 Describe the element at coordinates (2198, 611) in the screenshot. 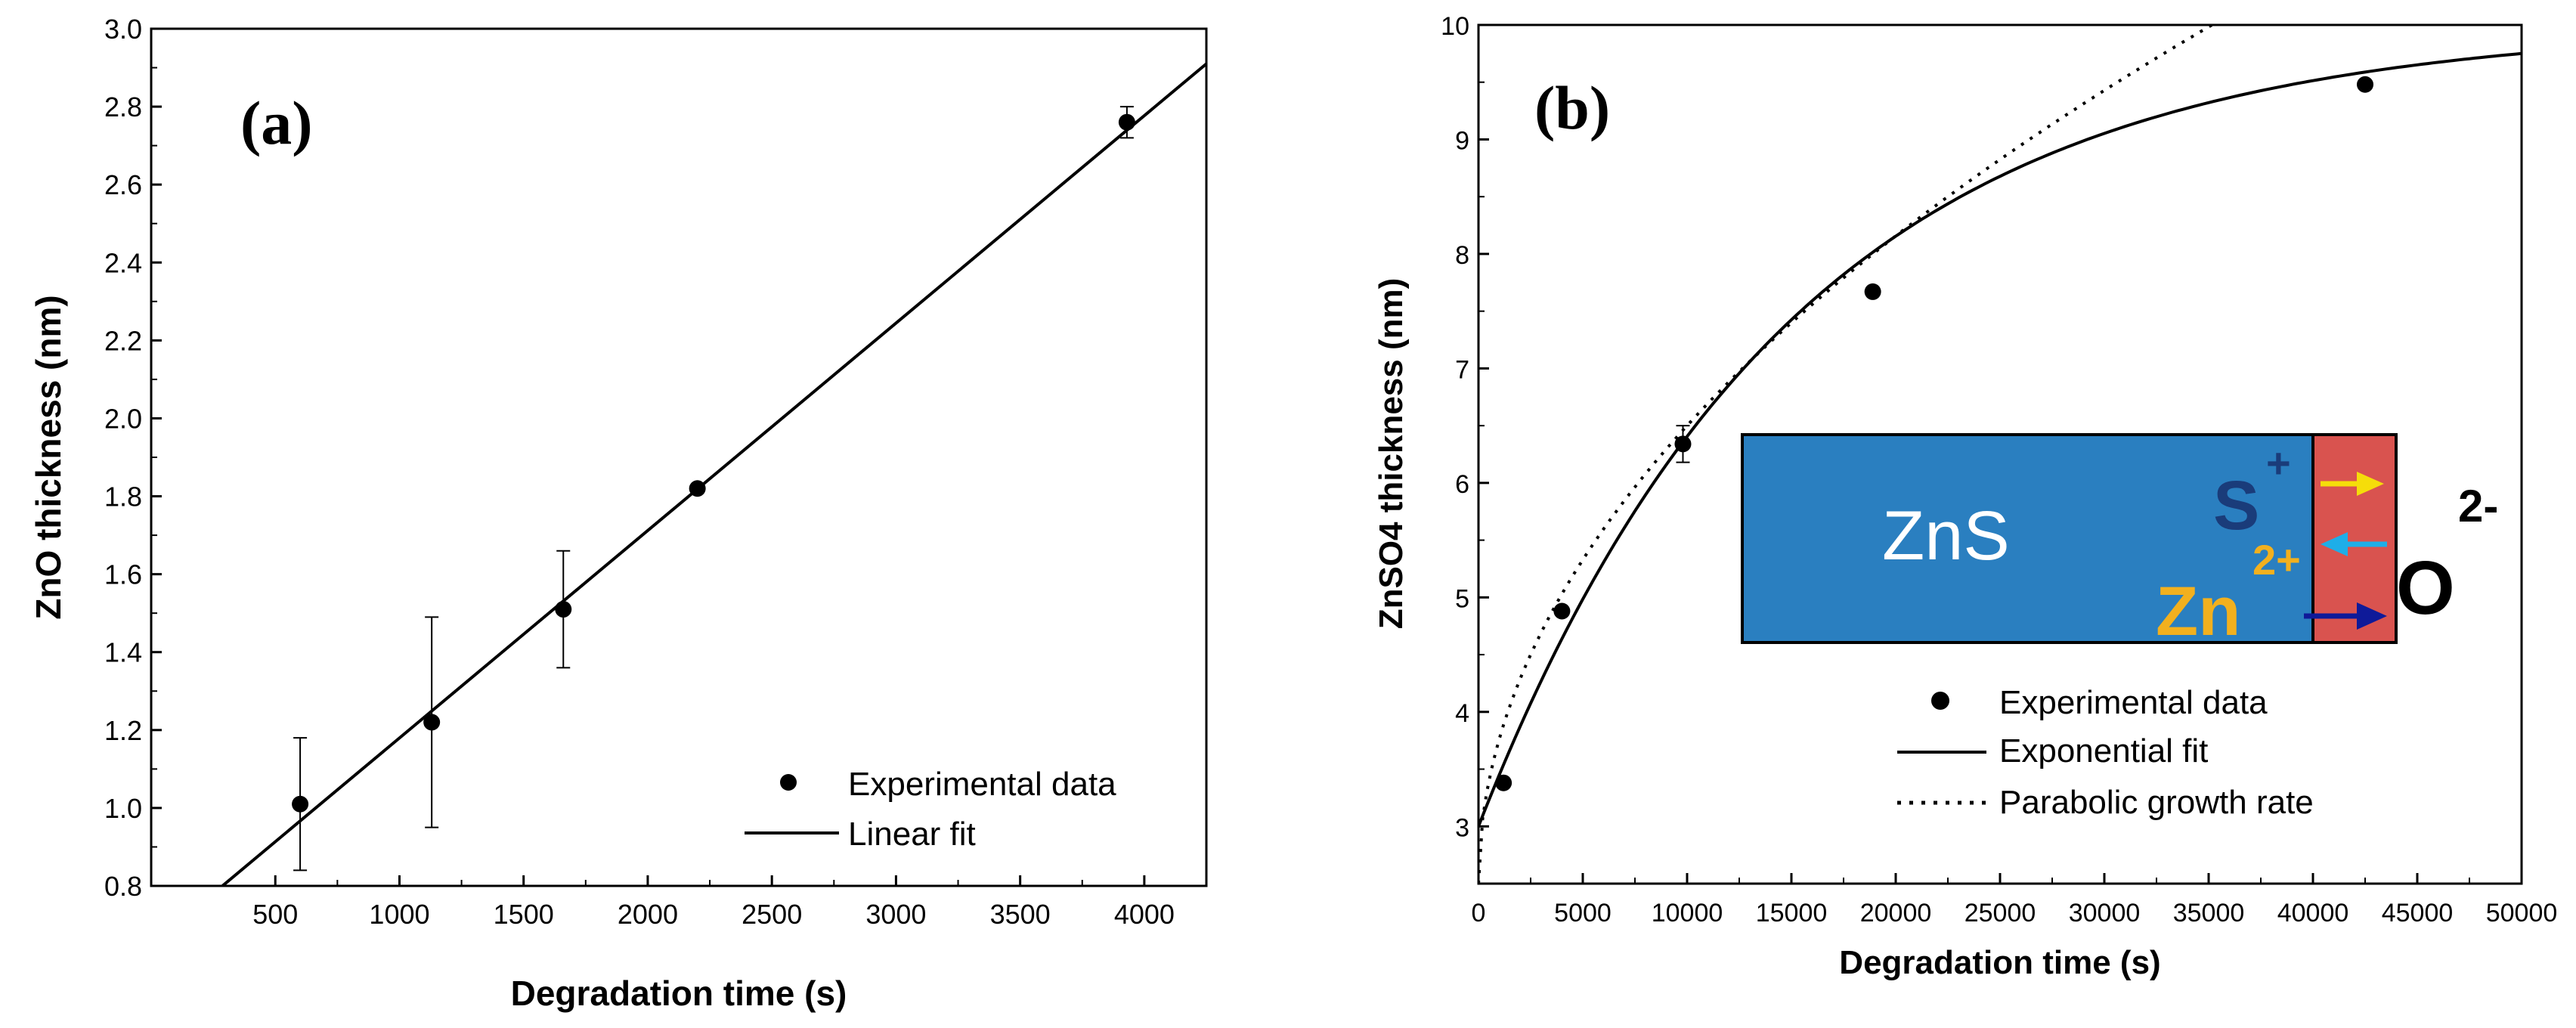

I see `inset-zn-symbol: Zn` at that location.